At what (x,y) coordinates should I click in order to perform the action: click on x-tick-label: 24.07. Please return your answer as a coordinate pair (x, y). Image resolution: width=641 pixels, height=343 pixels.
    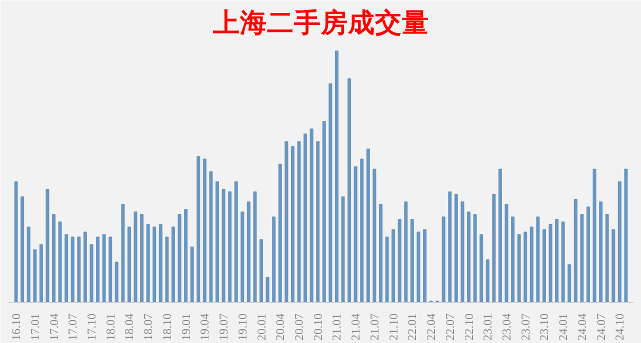
    Looking at the image, I should click on (601, 327).